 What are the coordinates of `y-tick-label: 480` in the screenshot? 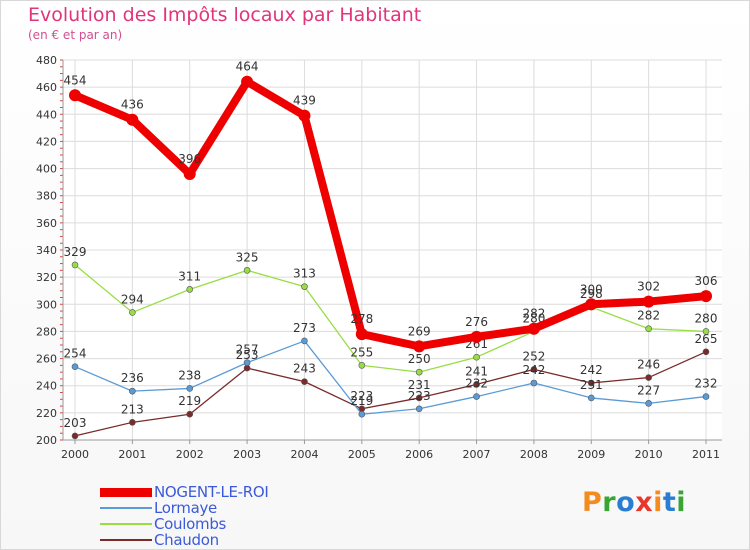 It's located at (46, 60).